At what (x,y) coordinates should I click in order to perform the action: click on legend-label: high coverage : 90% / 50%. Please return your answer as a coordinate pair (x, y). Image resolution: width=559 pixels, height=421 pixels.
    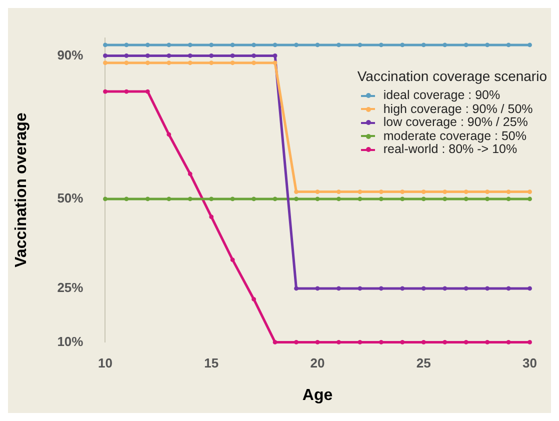
    Looking at the image, I should click on (458, 109).